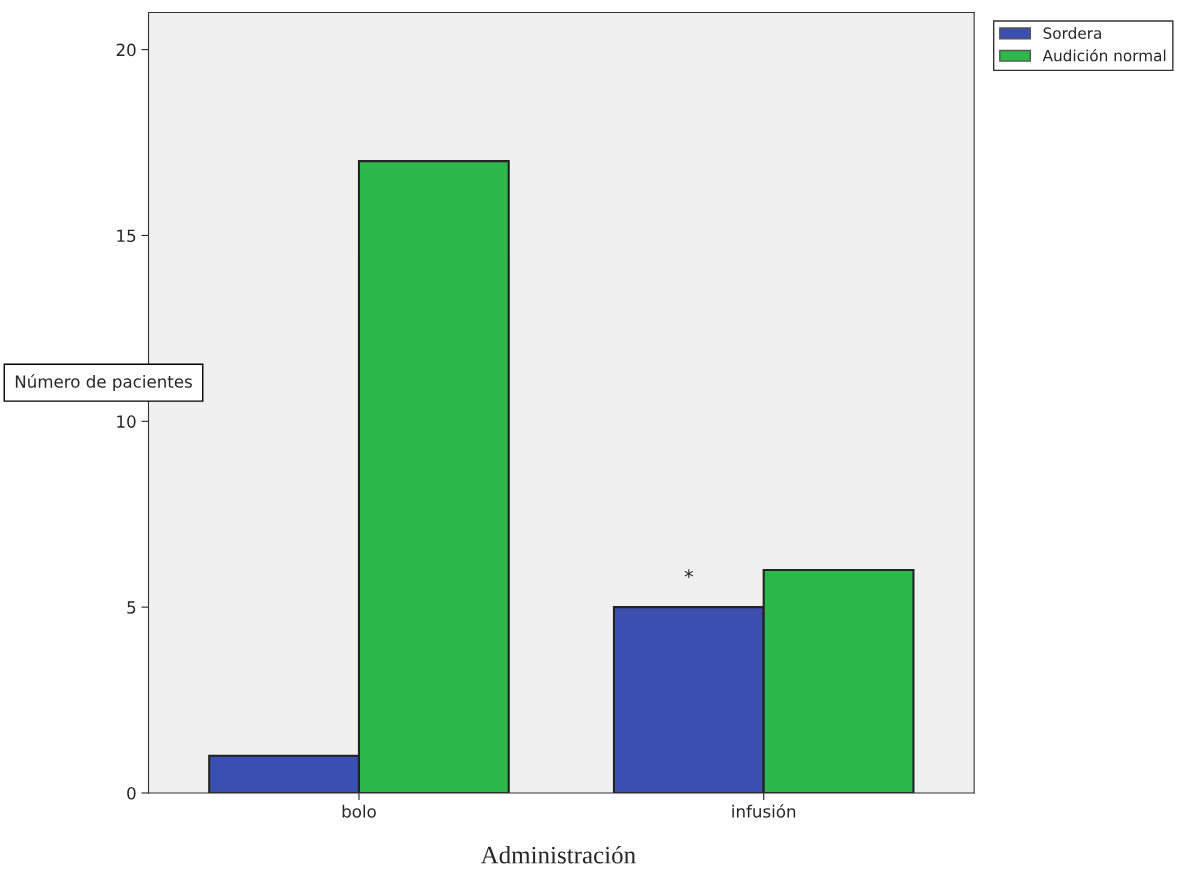  Describe the element at coordinates (689, 574) in the screenshot. I see `annotation: *` at that location.